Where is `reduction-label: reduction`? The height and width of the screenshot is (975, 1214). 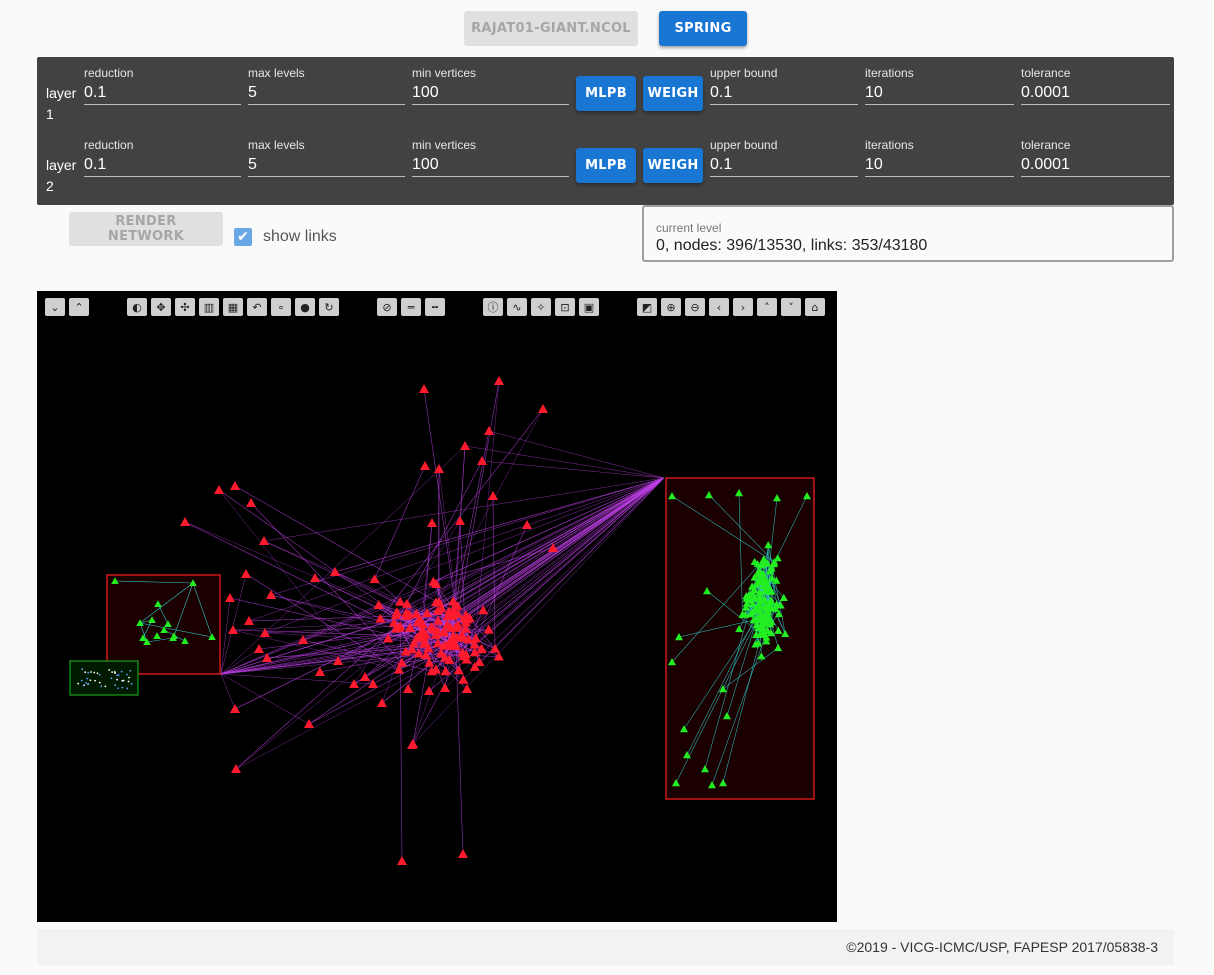
reduction-label: reduction is located at coordinates (109, 73).